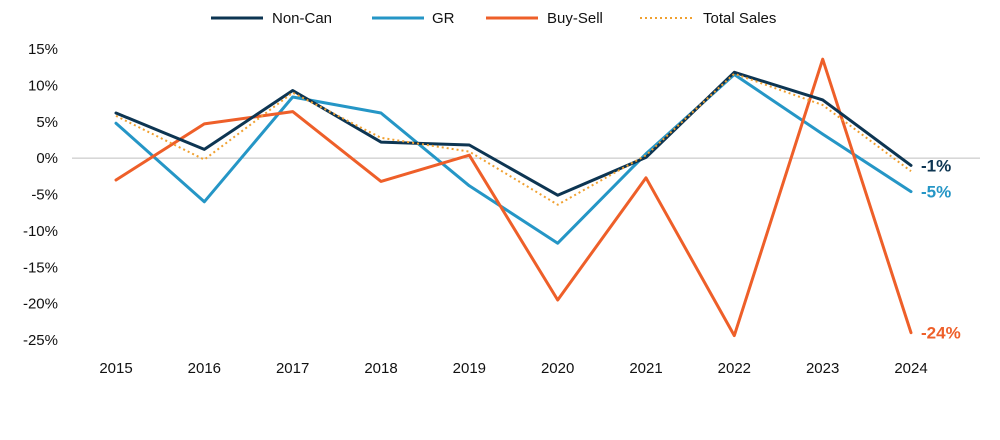 Image resolution: width=1000 pixels, height=440 pixels. I want to click on x-tick-label: 2015, so click(115, 368).